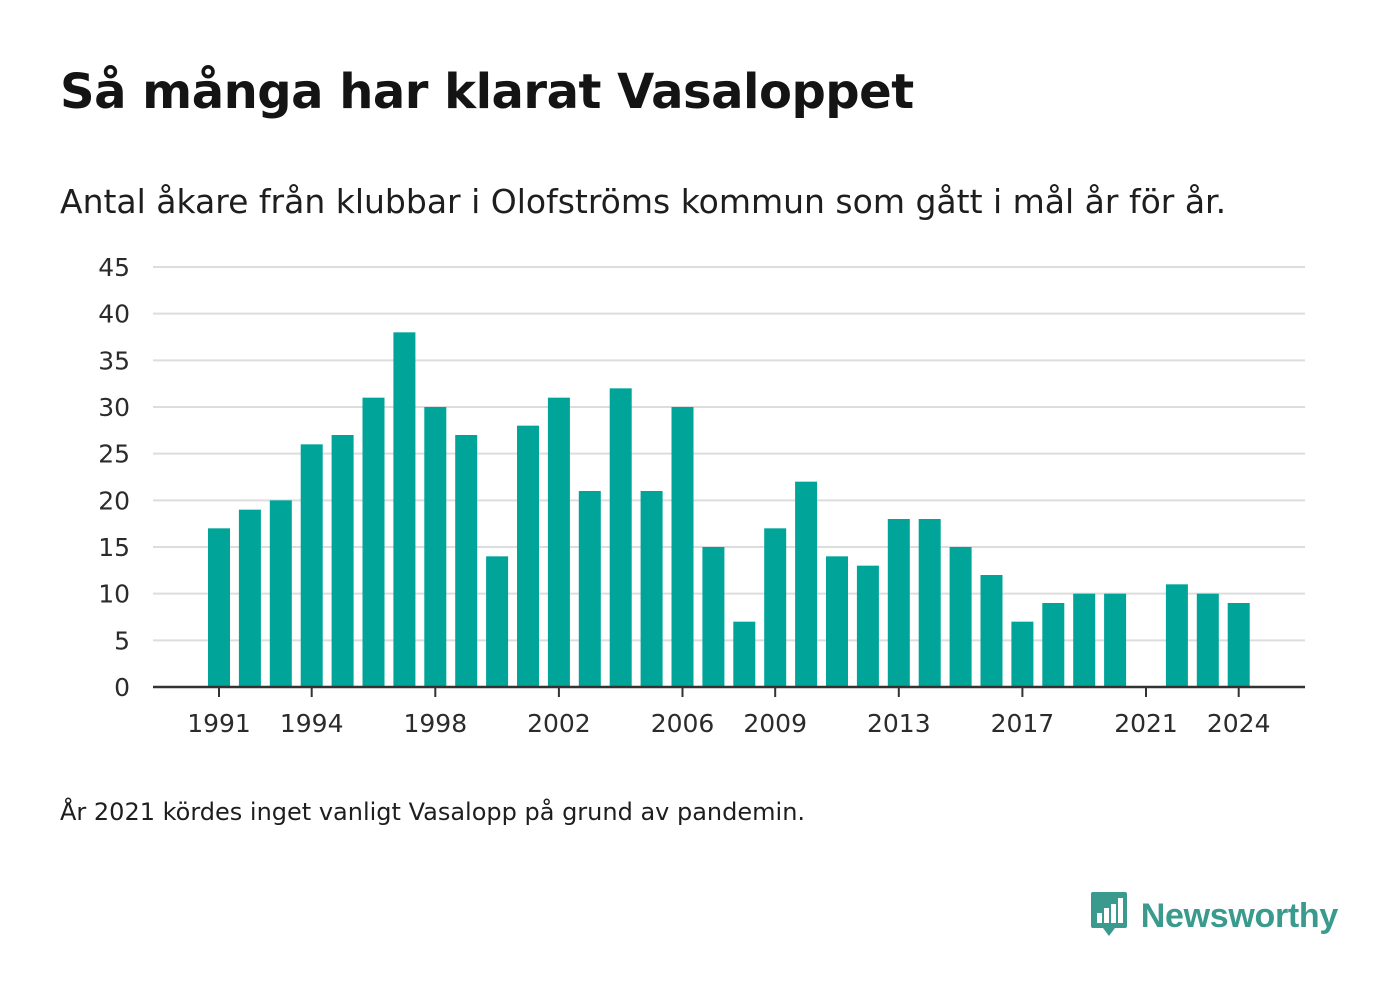 Image resolution: width=1400 pixels, height=1000 pixels. What do you see at coordinates (1239, 915) in the screenshot?
I see `brand-name: Newsworthy` at bounding box center [1239, 915].